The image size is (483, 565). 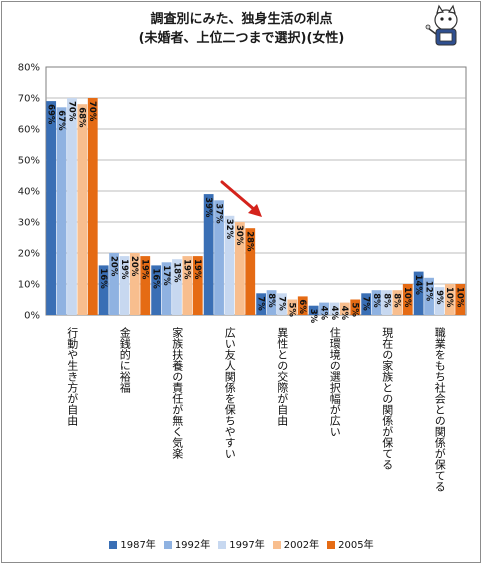 What do you see at coordinates (441, 25) in the screenshot?
I see `mascot-logo` at bounding box center [441, 25].